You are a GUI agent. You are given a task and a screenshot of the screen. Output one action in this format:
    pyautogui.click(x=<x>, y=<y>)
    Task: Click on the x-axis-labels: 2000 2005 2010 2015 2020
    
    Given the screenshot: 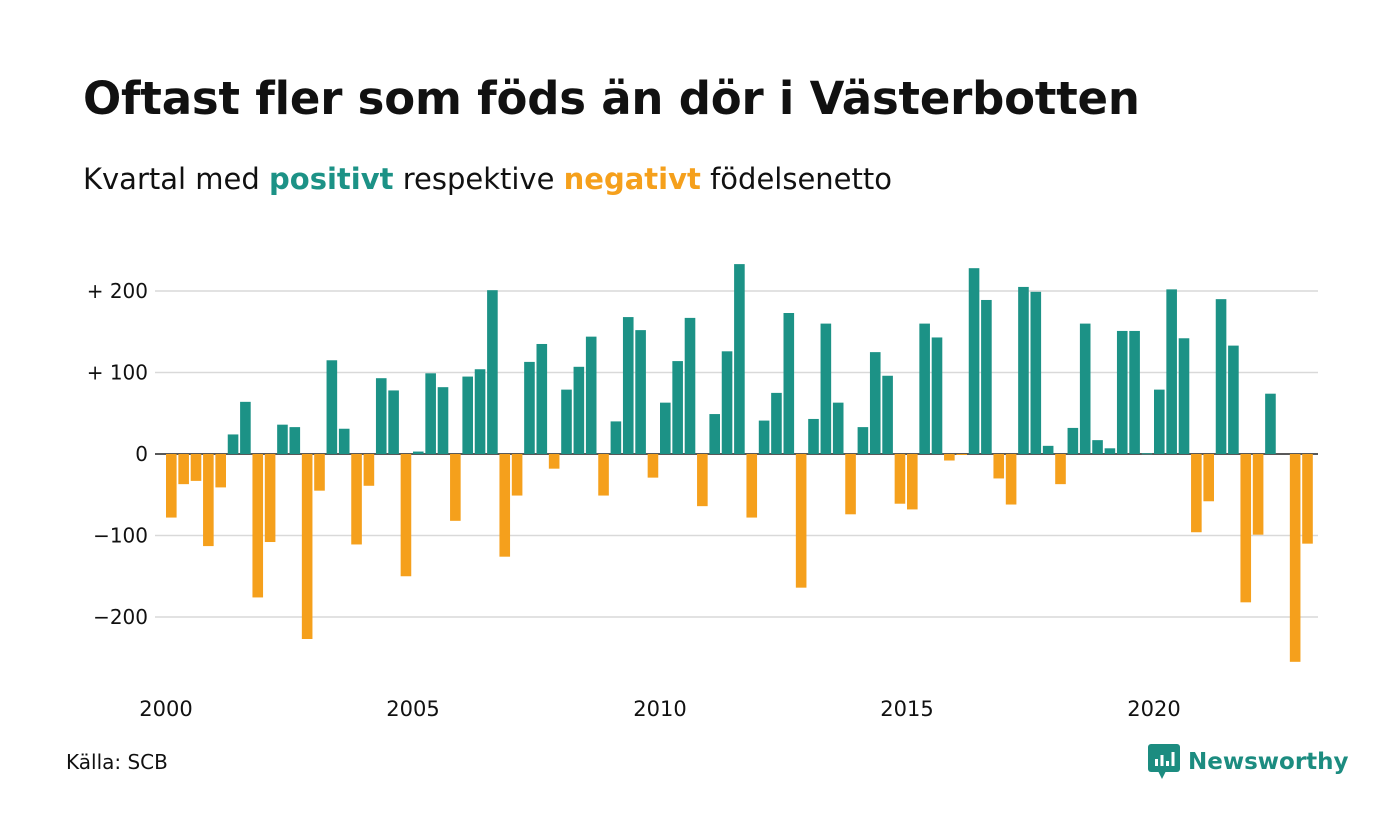 What is the action you would take?
    pyautogui.click(x=659, y=709)
    